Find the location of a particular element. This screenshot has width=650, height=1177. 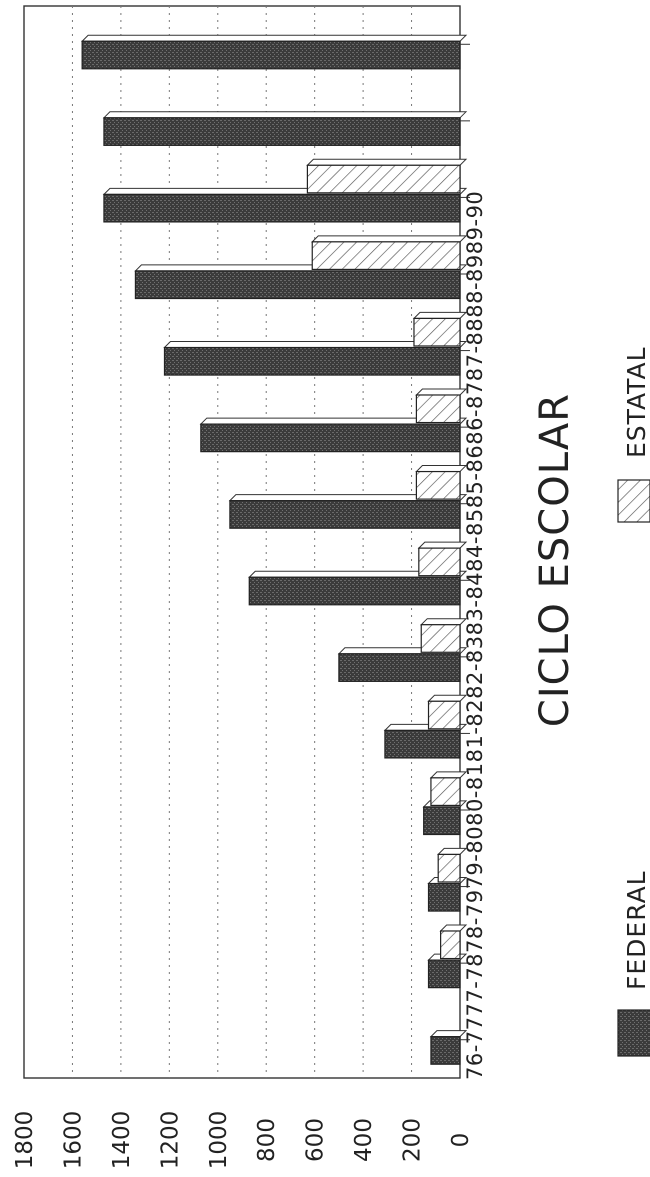

y-axis-ticks: 0 200 400 600 800 1000 1200 1400 1600 1800 is located at coordinates (243, 1140).